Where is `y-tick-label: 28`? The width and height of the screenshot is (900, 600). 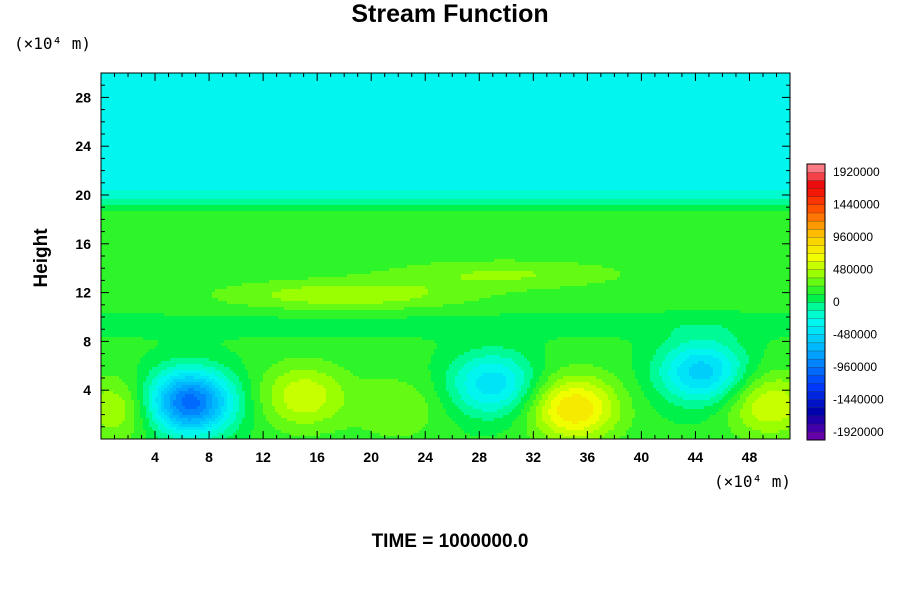
y-tick-label: 28 is located at coordinates (83, 97).